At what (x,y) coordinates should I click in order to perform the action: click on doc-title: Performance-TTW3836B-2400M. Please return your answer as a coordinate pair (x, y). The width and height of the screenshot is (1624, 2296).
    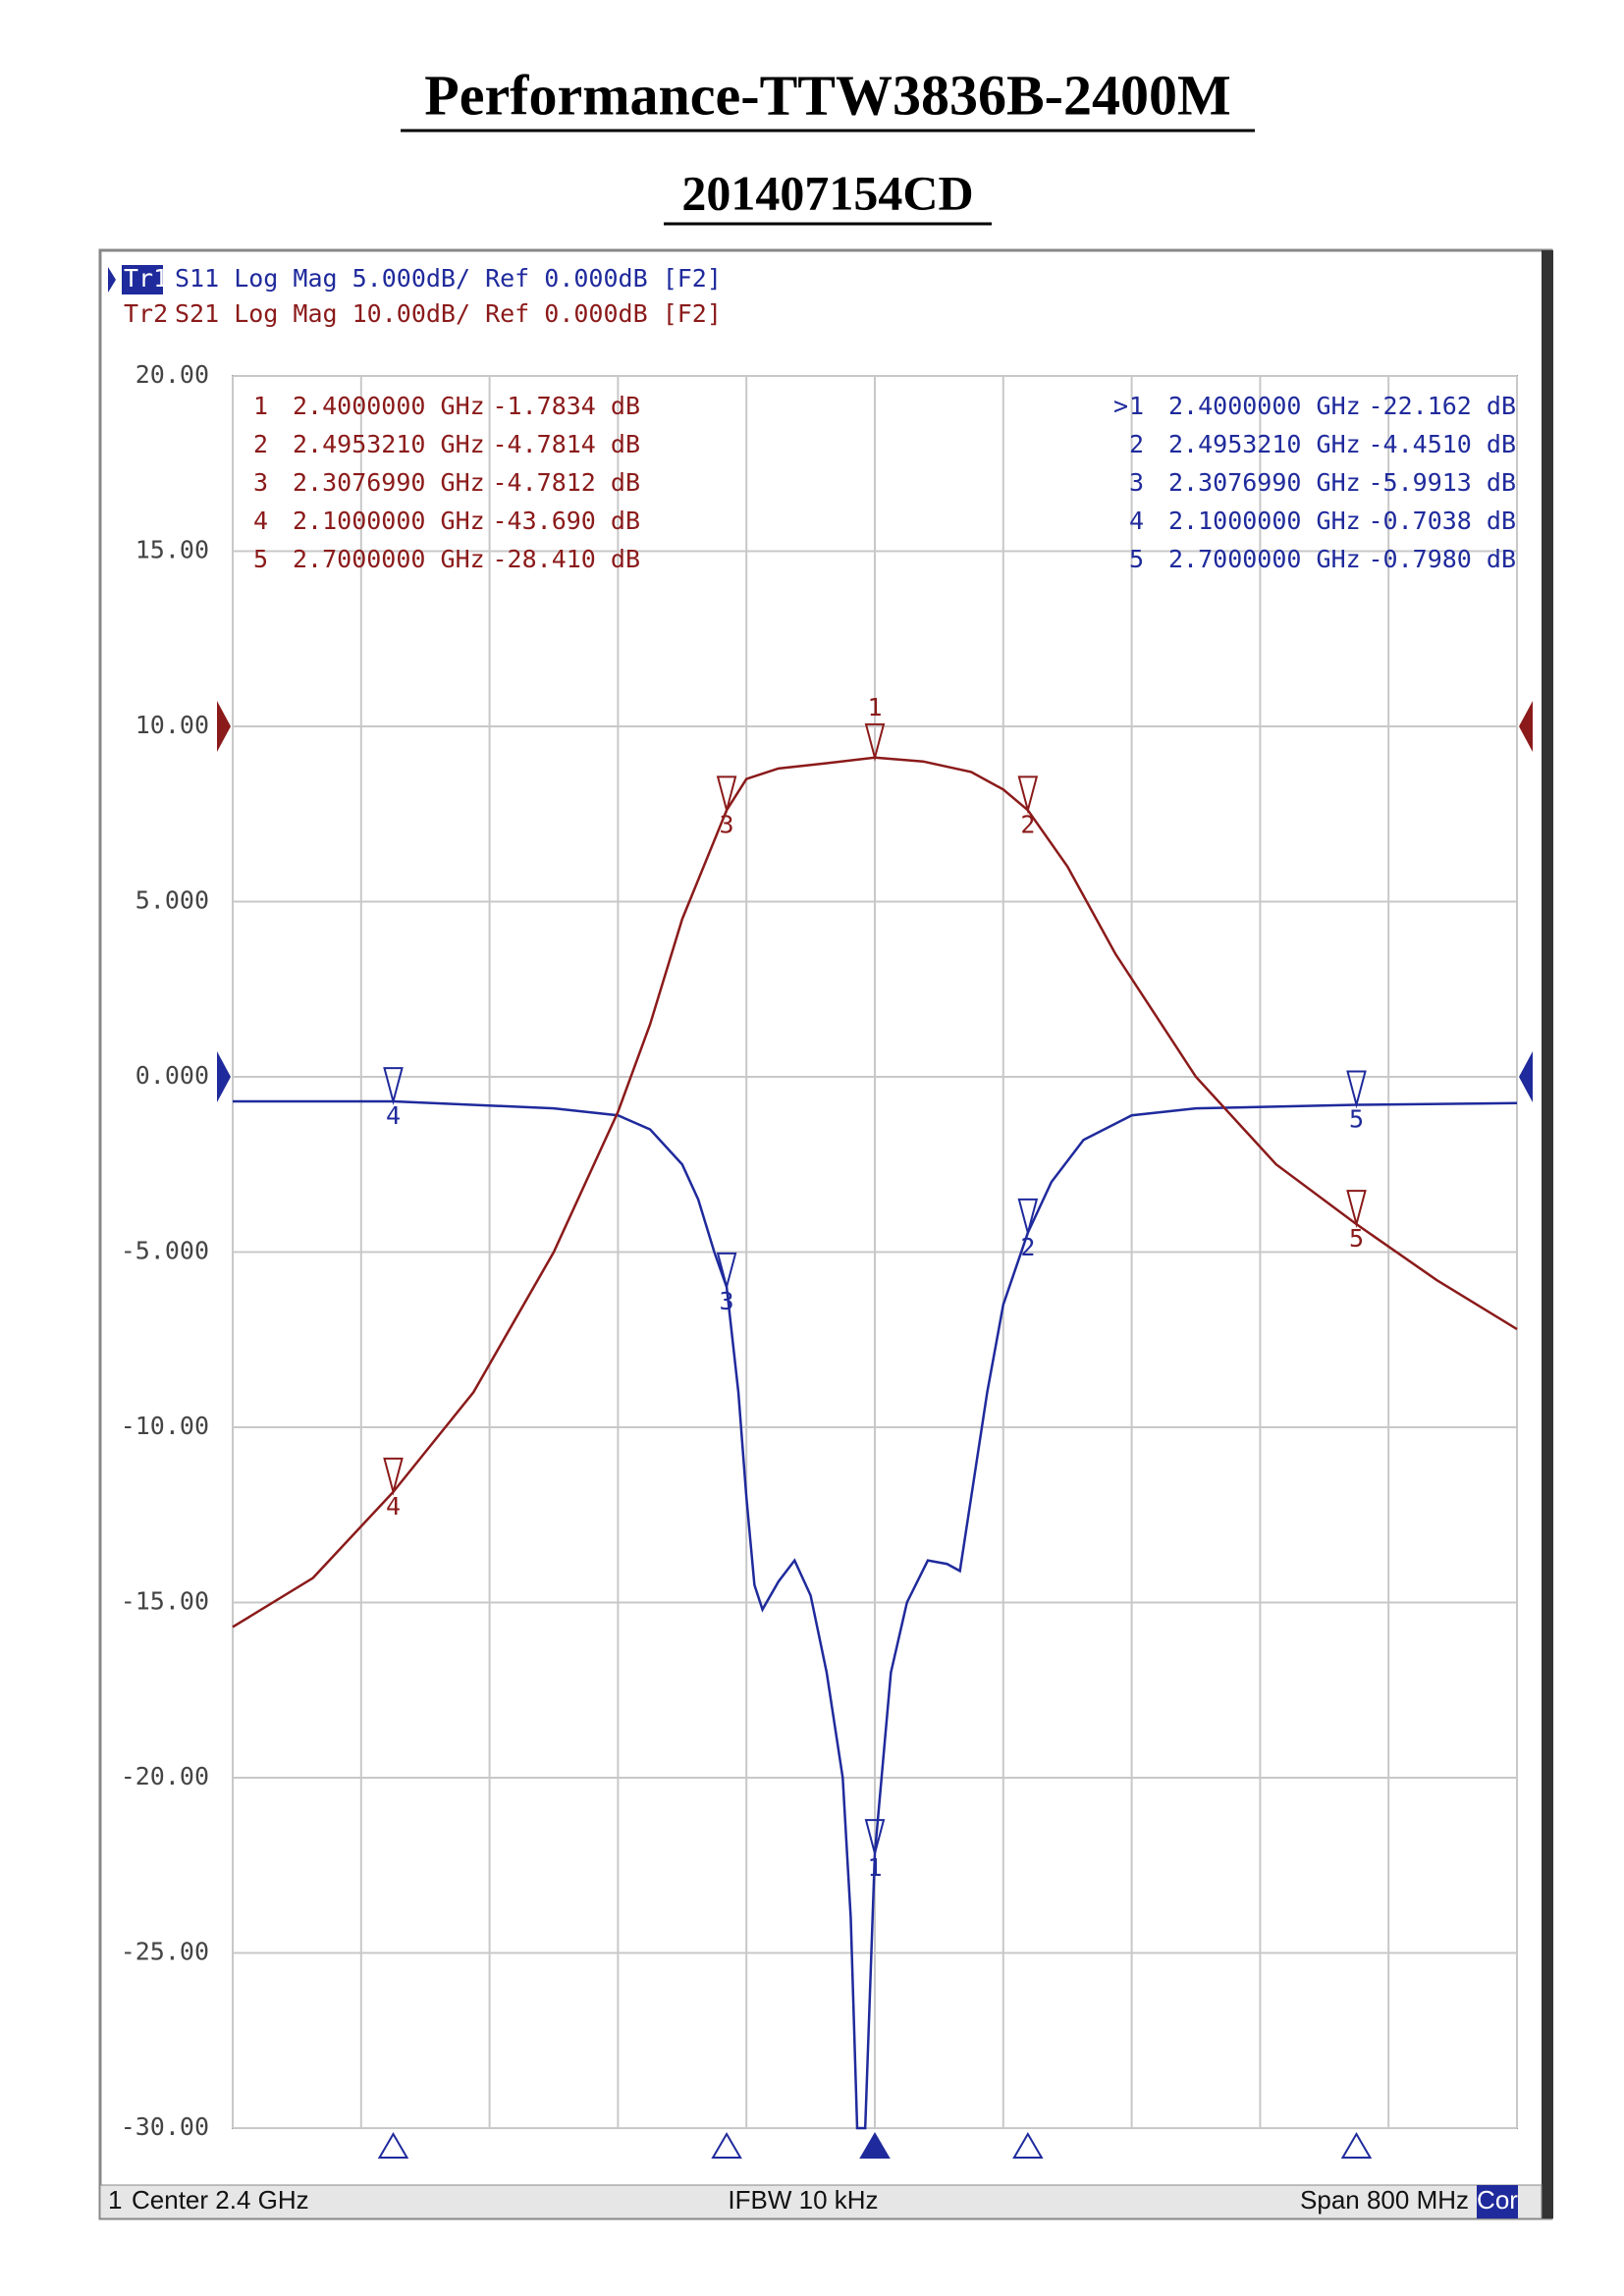
    Looking at the image, I should click on (827, 95).